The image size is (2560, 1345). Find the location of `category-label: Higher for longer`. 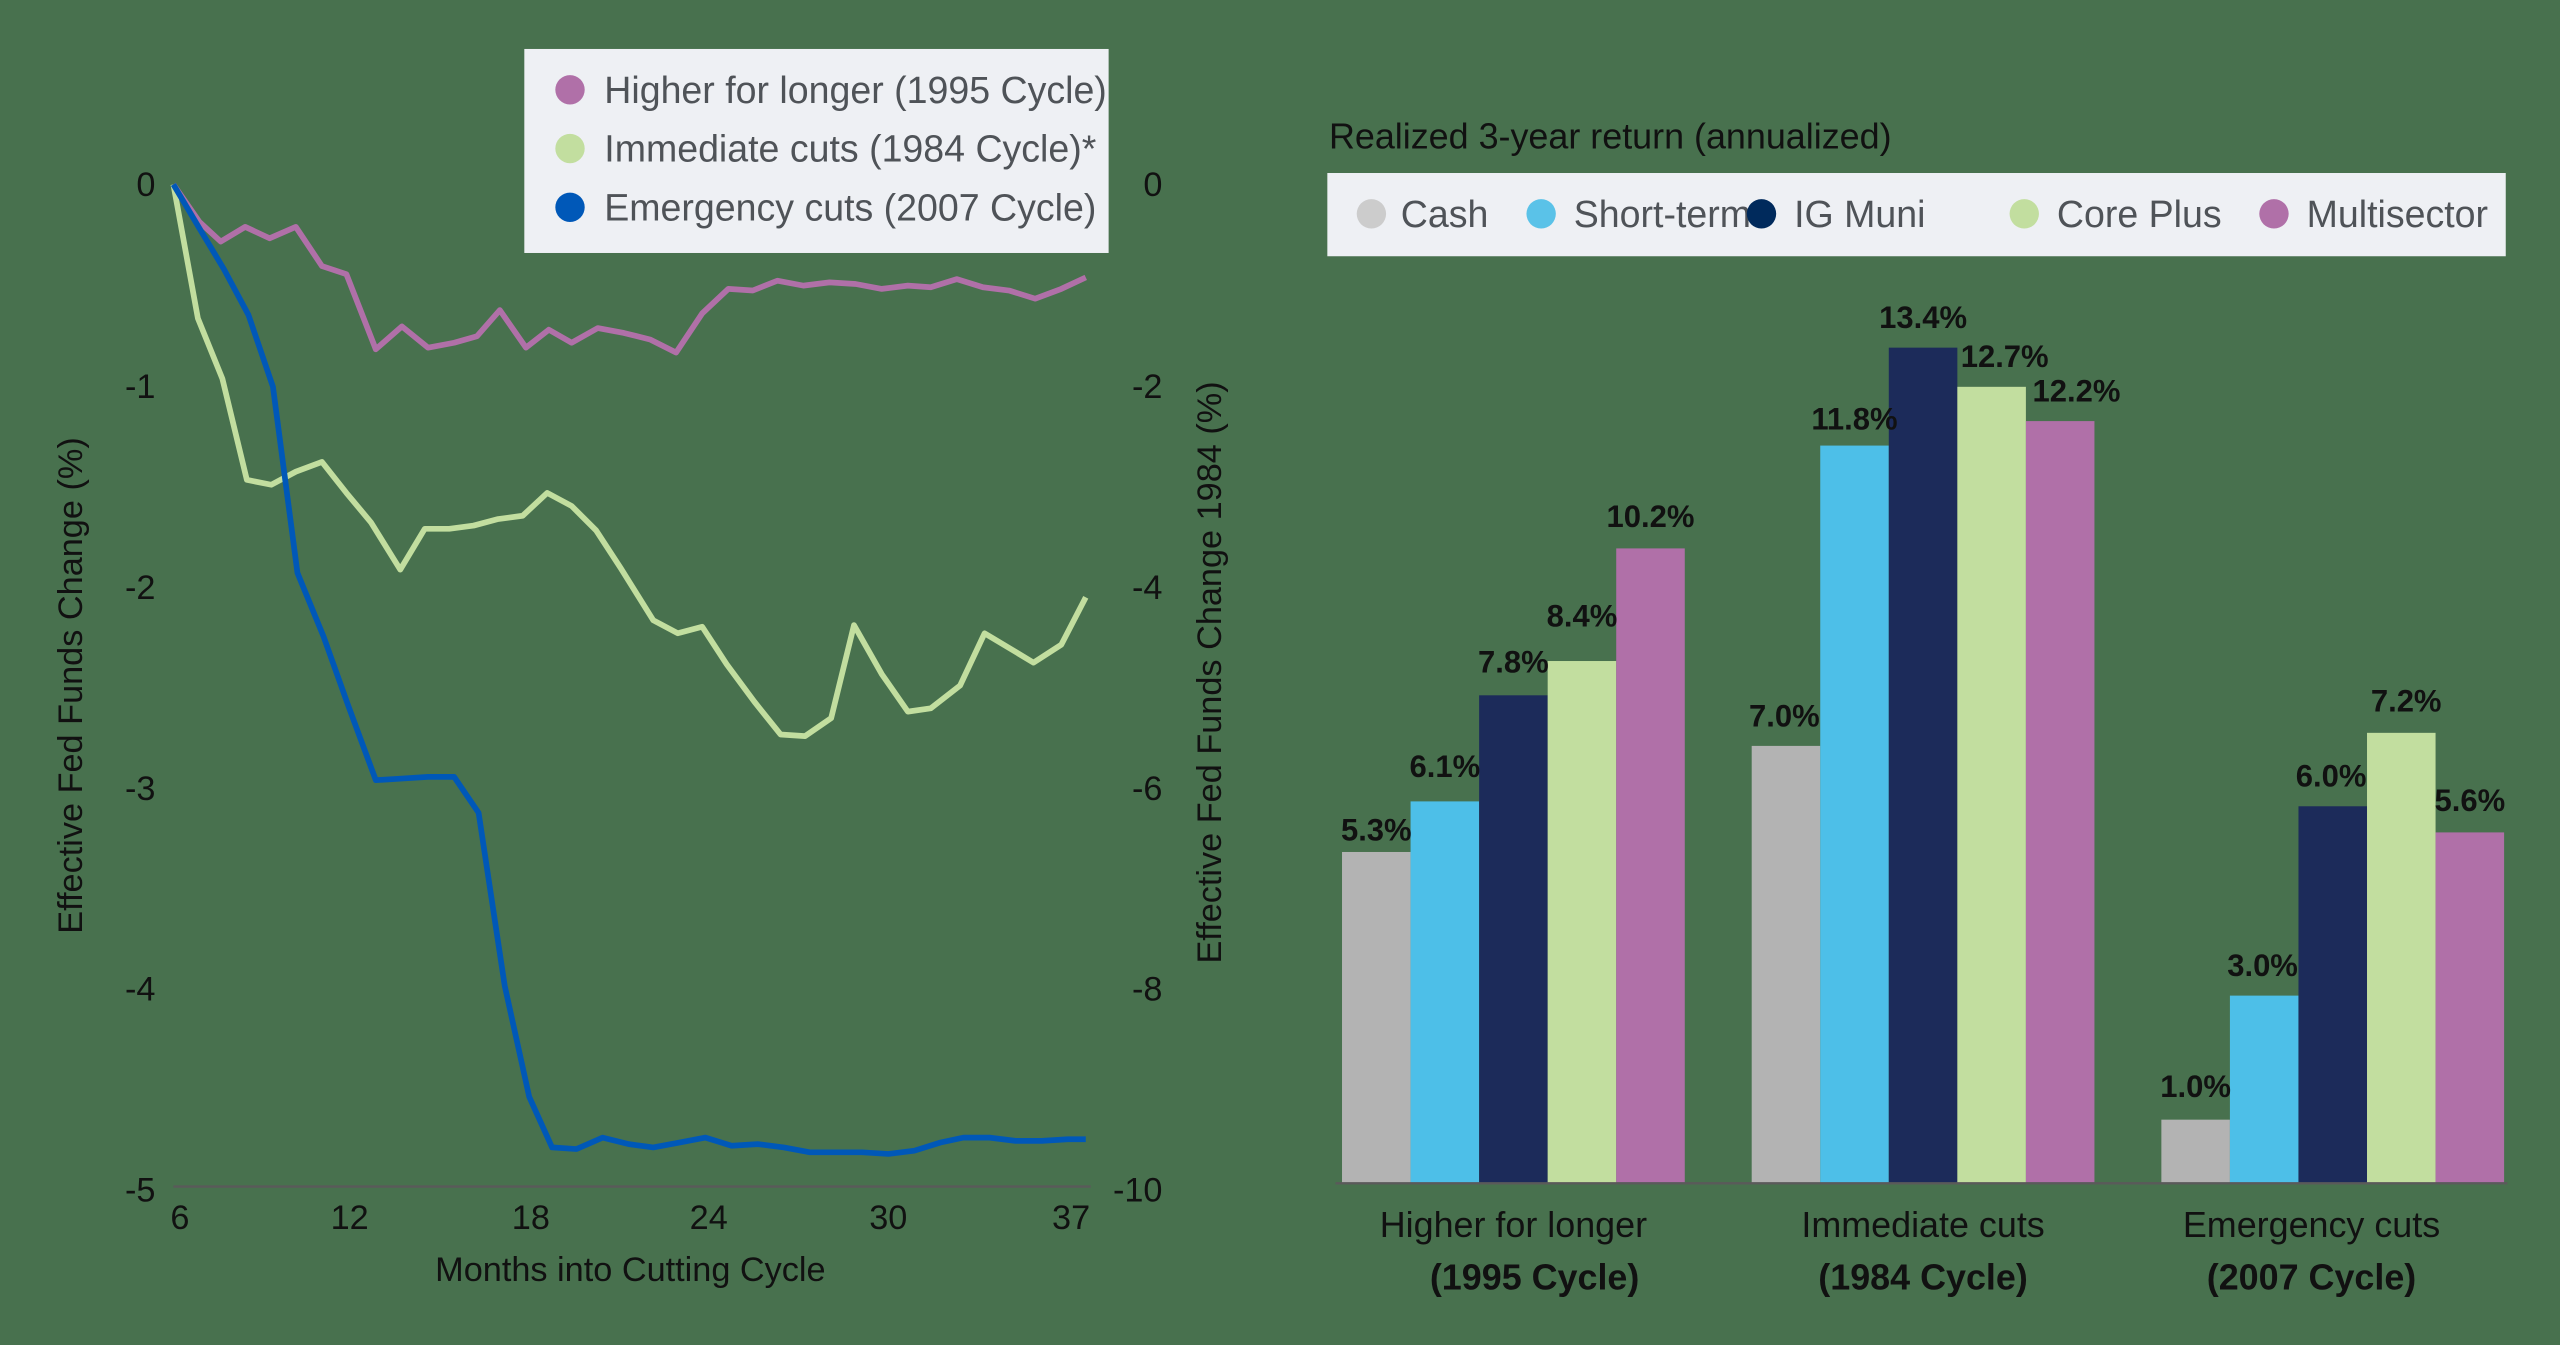

category-label: Higher for longer is located at coordinates (1513, 1225).